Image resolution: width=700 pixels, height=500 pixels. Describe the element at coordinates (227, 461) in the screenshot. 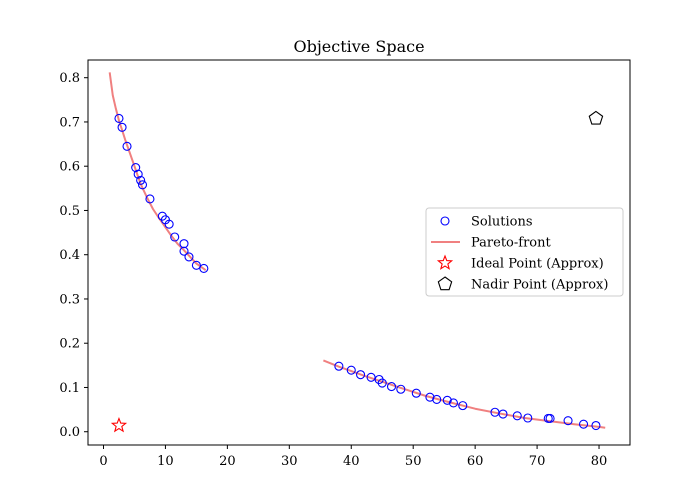

I see `x-tick-label: 20` at that location.